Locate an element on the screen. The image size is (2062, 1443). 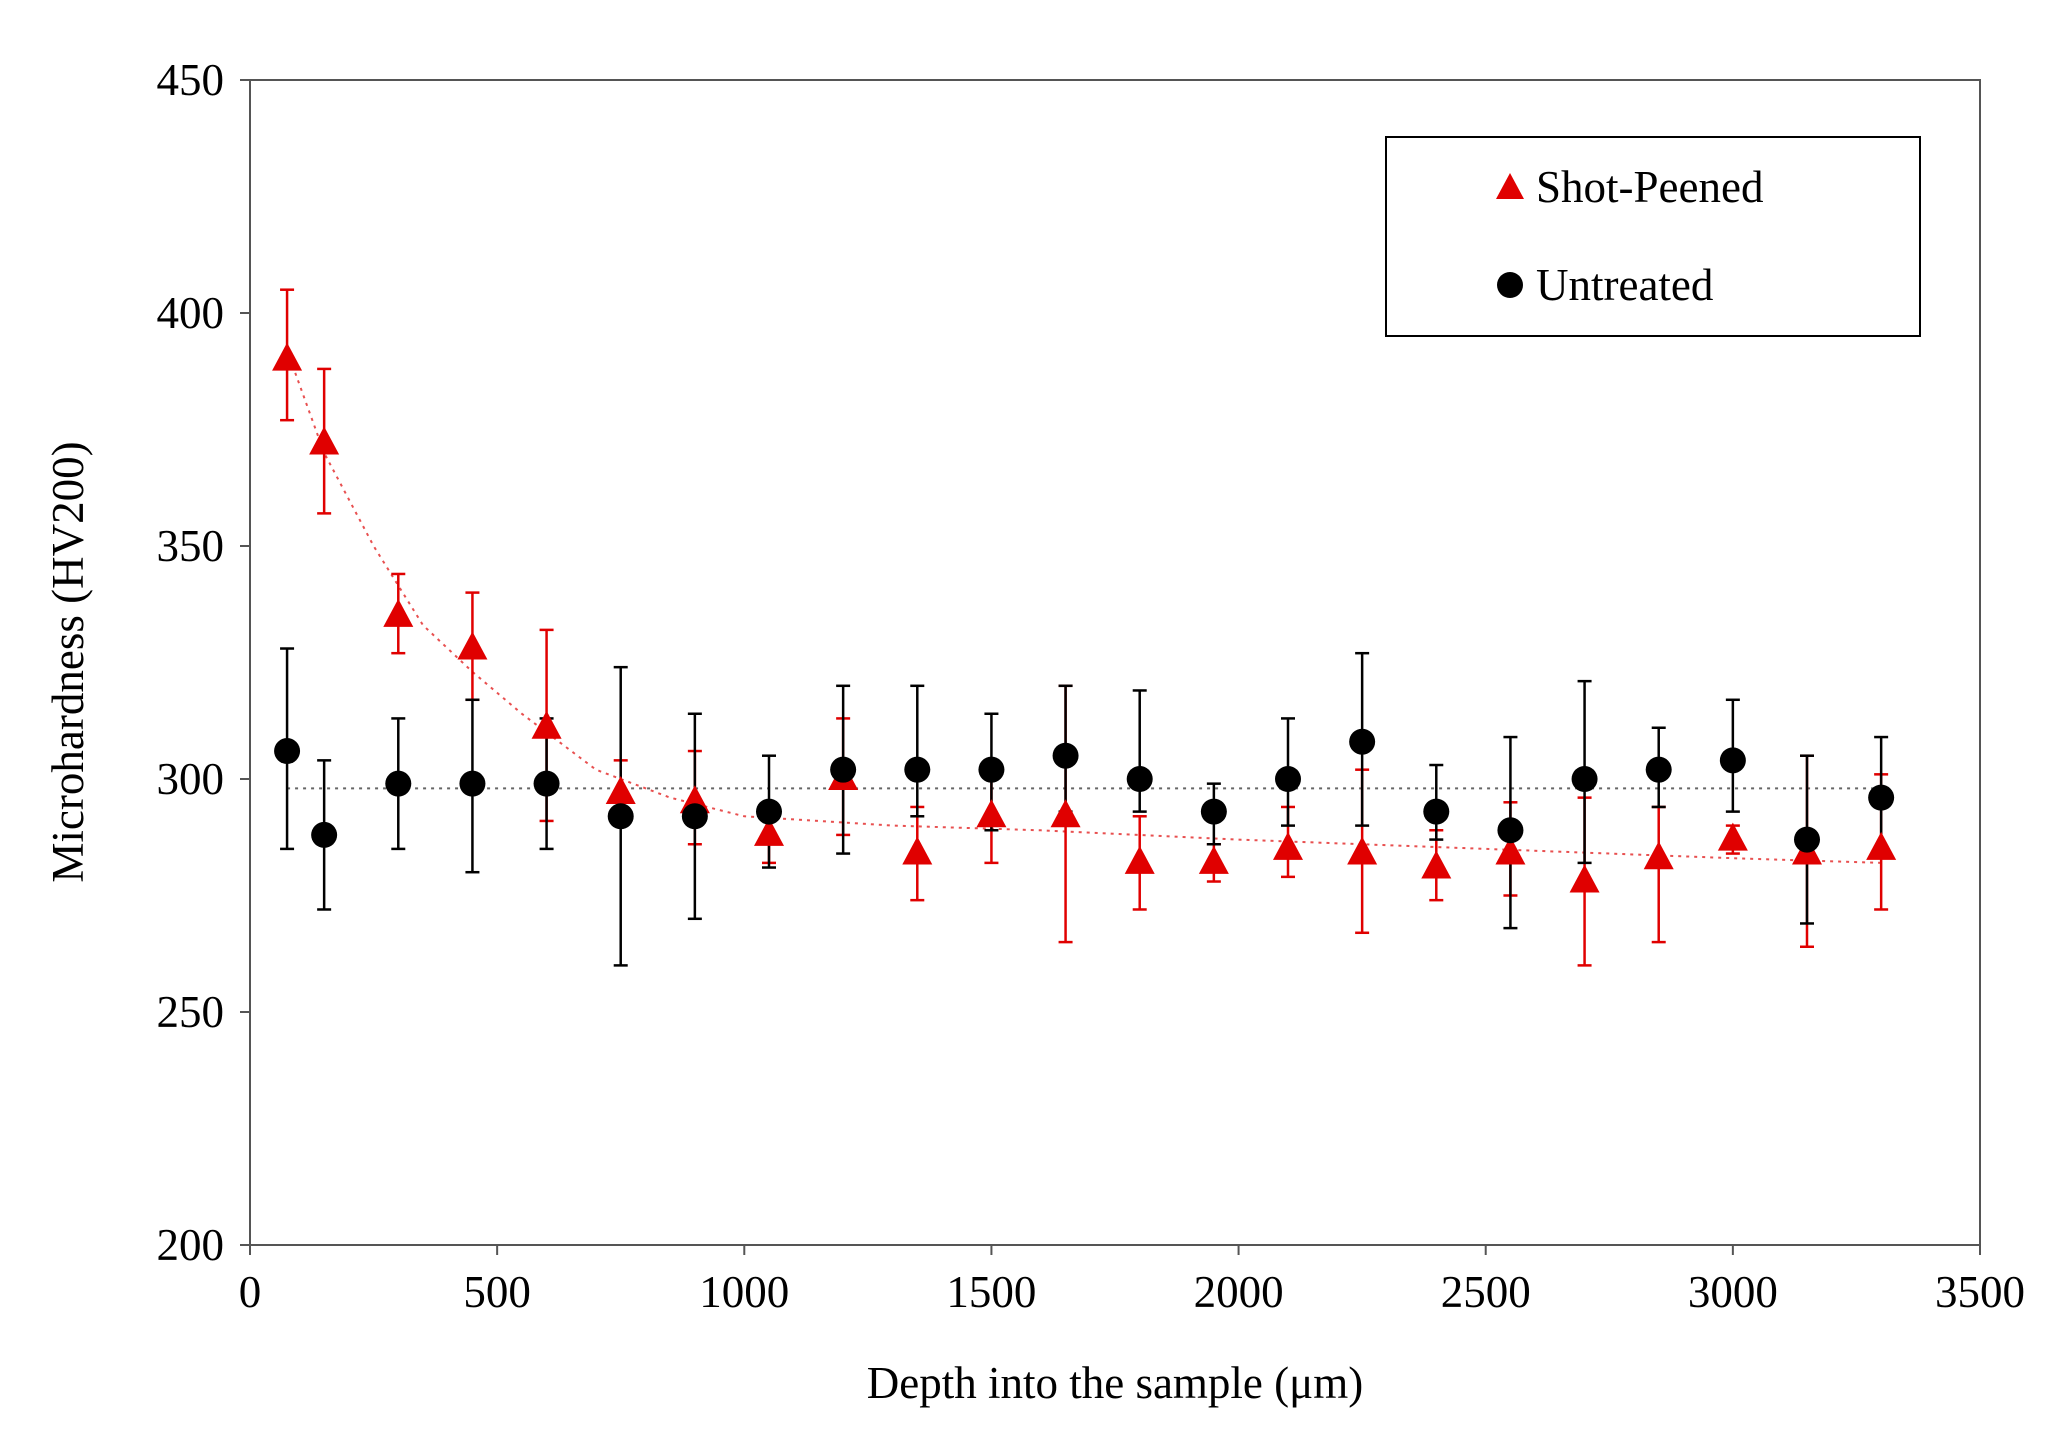
y-tick-label: 300 is located at coordinates (191, 779).